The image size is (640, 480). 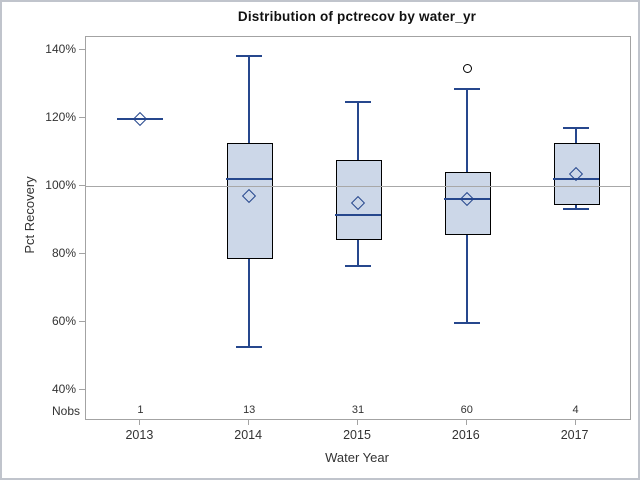 I want to click on y-tick-label: 140%, so click(x=60, y=48).